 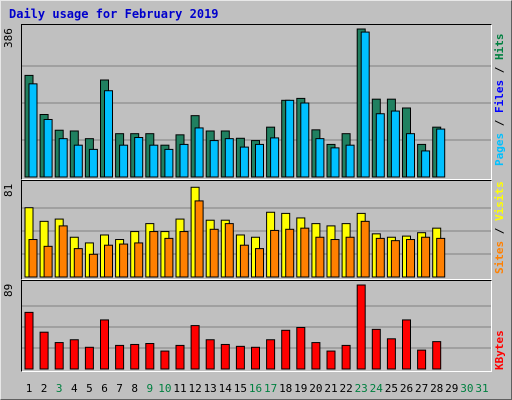 I want to click on x-tick-label: 1, so click(x=29, y=388).